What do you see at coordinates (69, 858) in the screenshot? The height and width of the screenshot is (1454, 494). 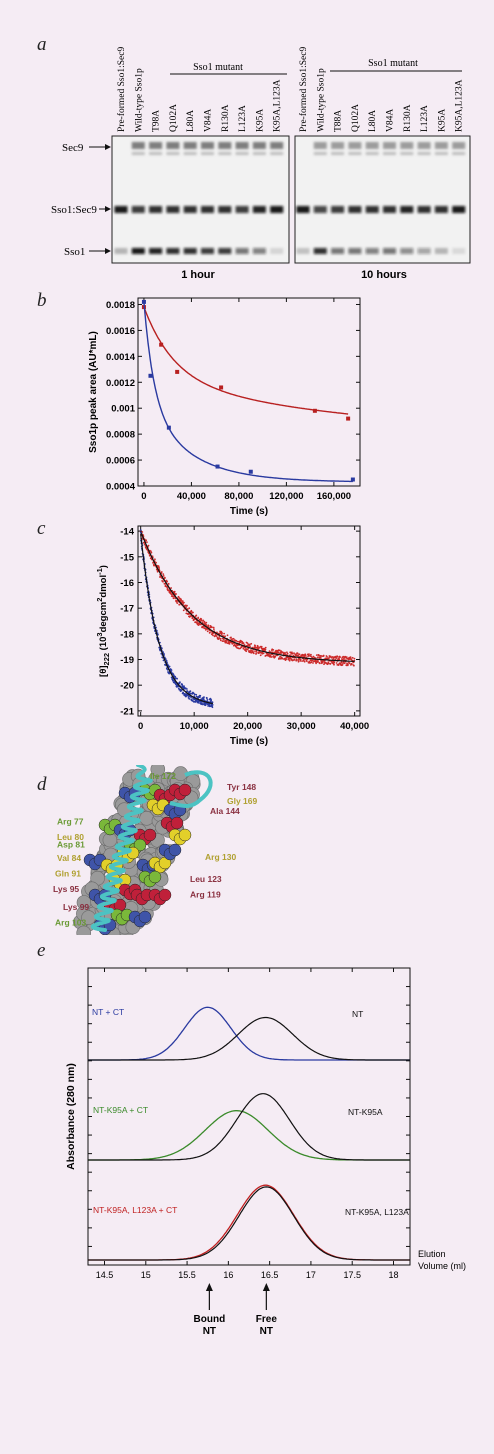 I see `residue-label-val84: Val 84` at bounding box center [69, 858].